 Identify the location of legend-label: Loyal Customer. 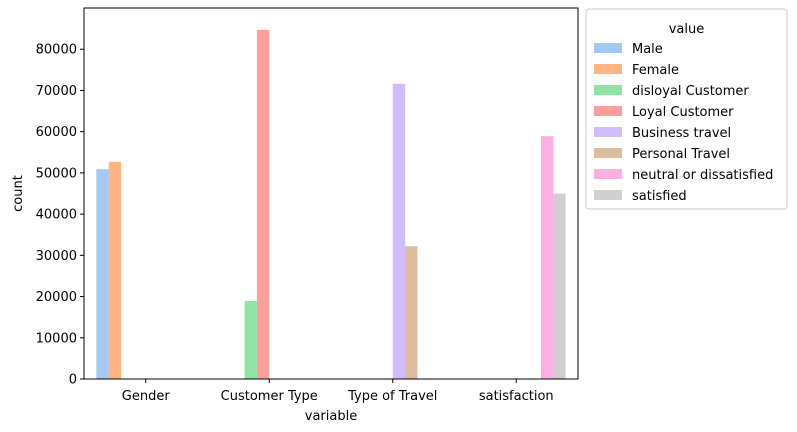
(683, 112).